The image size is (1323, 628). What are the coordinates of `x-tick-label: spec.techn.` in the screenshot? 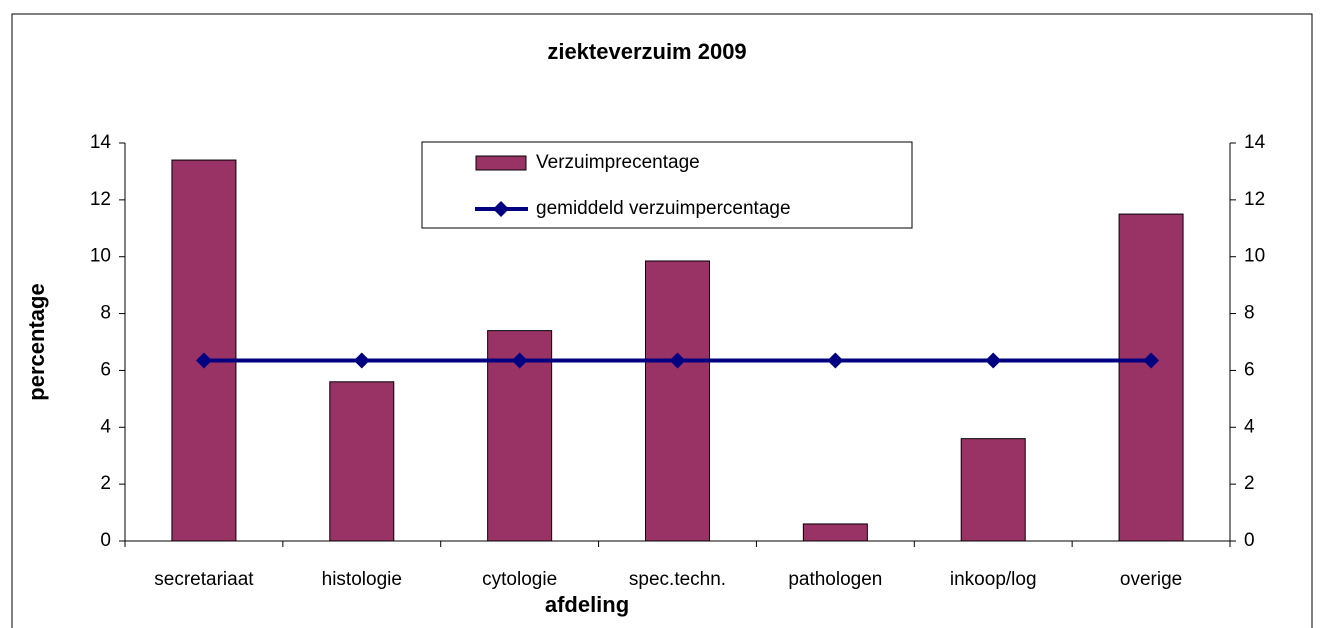 It's located at (677, 579).